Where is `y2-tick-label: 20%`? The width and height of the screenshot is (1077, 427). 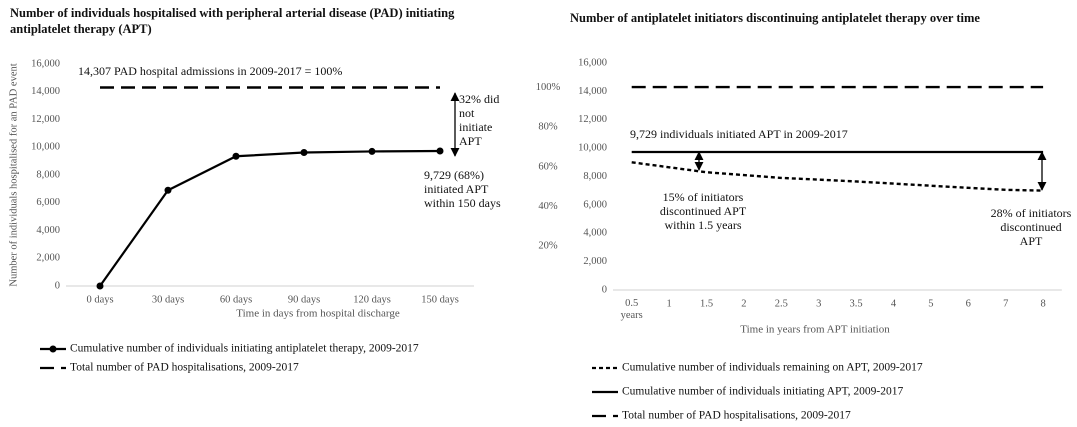 y2-tick-label: 20% is located at coordinates (548, 246).